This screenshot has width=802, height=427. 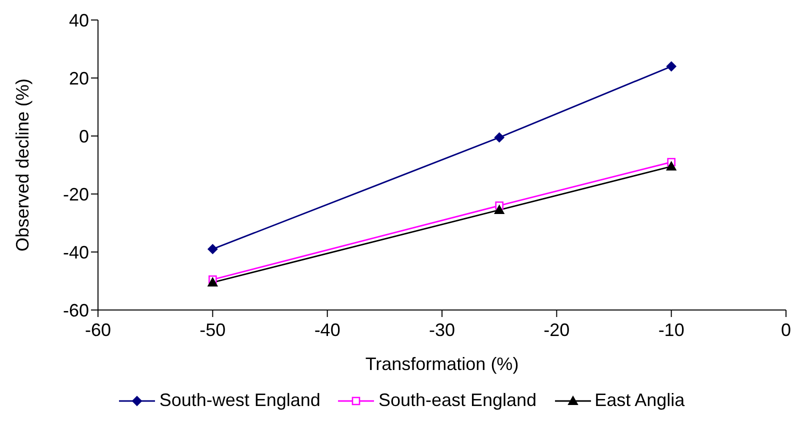 What do you see at coordinates (78, 78) in the screenshot?
I see `y-tick-label: 20` at bounding box center [78, 78].